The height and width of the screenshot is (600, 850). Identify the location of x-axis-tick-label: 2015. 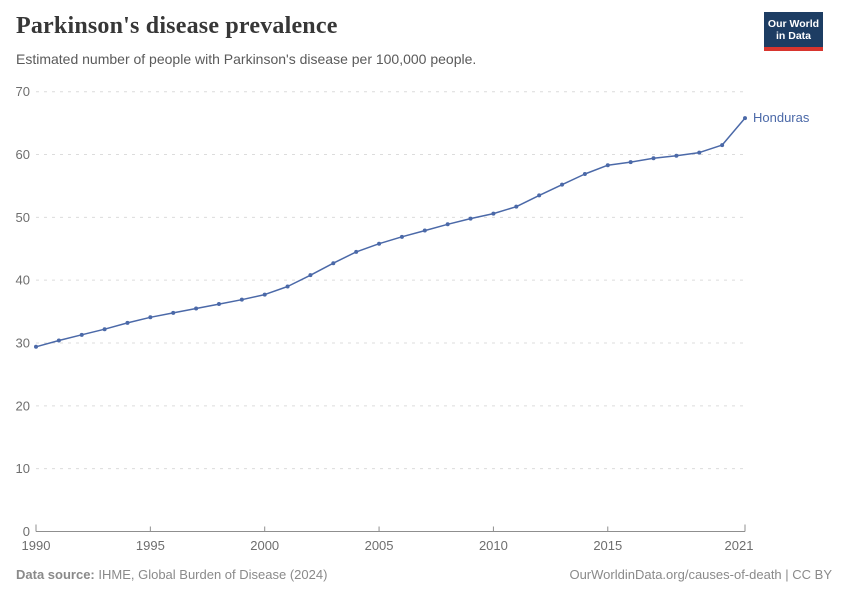
(607, 545).